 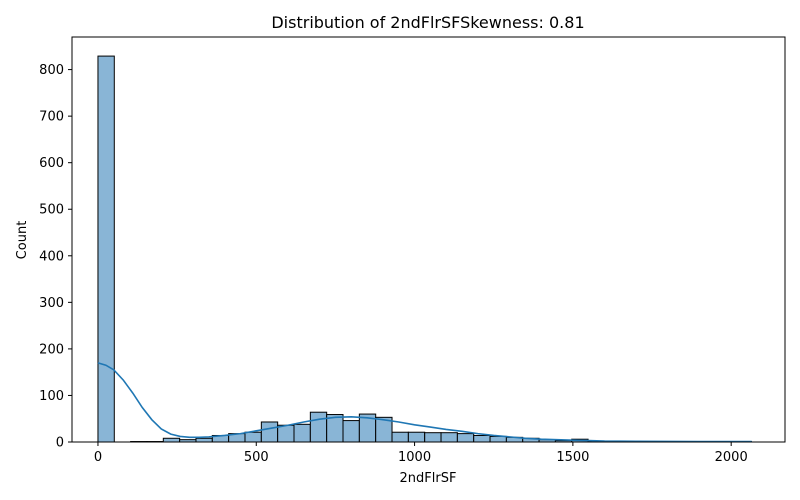 What do you see at coordinates (51, 256) in the screenshot?
I see `y-tick-label-4: 400` at bounding box center [51, 256].